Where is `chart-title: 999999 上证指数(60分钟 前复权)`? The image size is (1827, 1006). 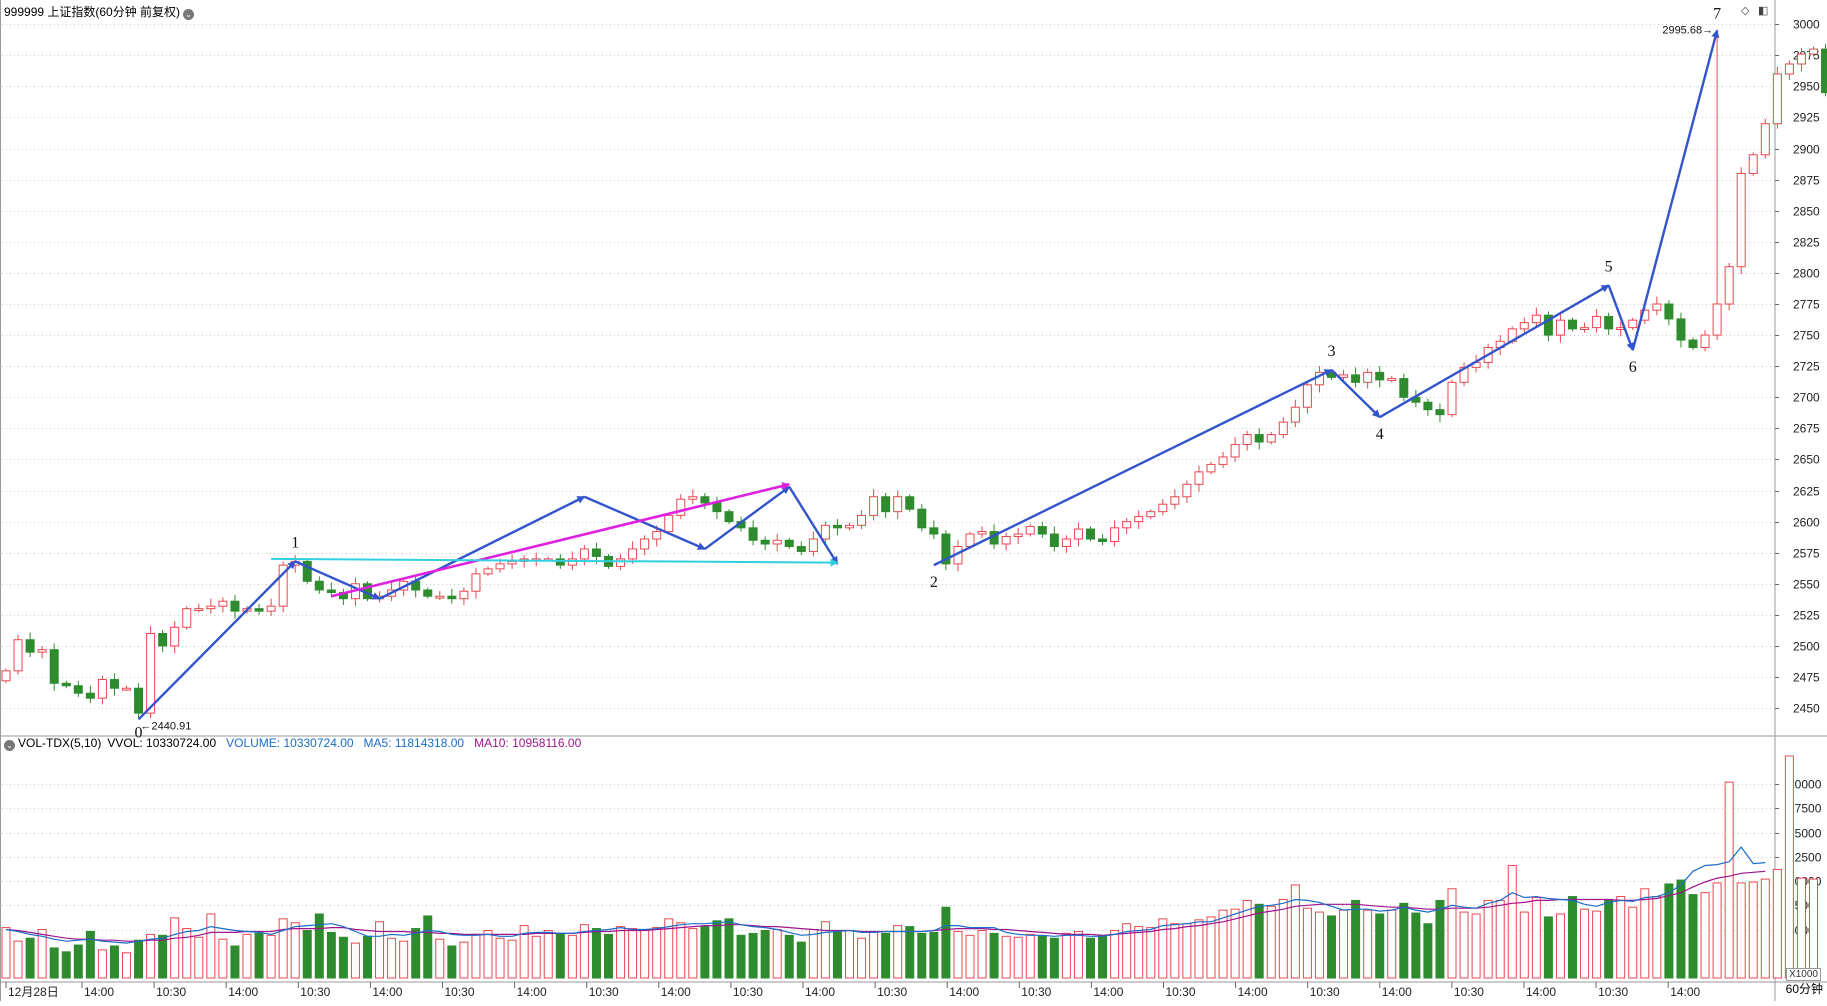
chart-title: 999999 上证指数(60分钟 前复权) is located at coordinates (92, 12).